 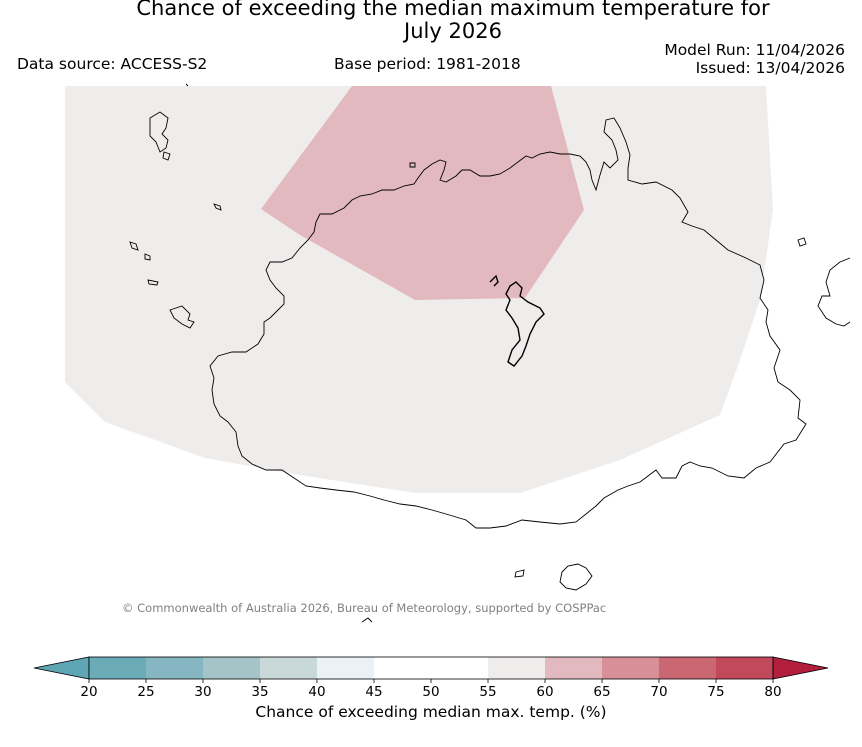 What do you see at coordinates (427, 64) in the screenshot?
I see `base-period-label: Base period: 1981-2018` at bounding box center [427, 64].